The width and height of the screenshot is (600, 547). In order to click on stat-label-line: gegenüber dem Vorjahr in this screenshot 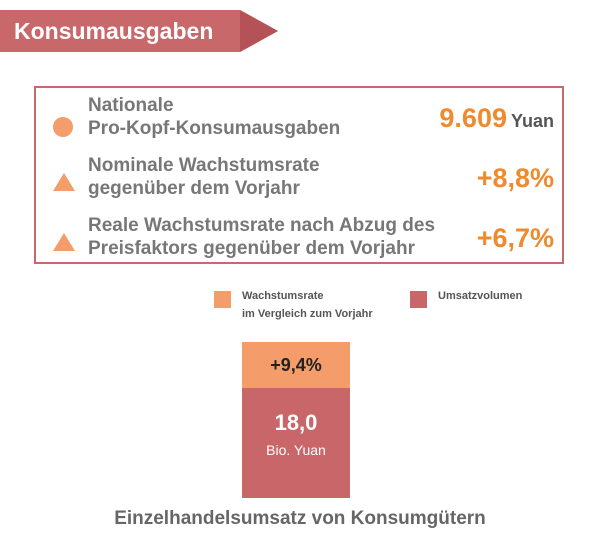, I will do `click(194, 188)`.